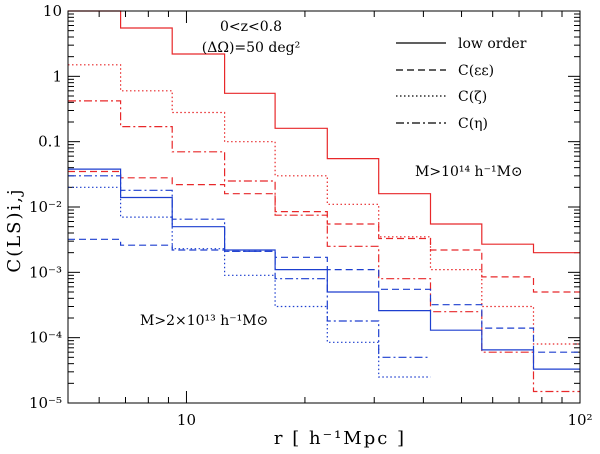  I want to click on low-mass-annotation: M>2×10¹³ h⁻¹M⊙, so click(204, 321).